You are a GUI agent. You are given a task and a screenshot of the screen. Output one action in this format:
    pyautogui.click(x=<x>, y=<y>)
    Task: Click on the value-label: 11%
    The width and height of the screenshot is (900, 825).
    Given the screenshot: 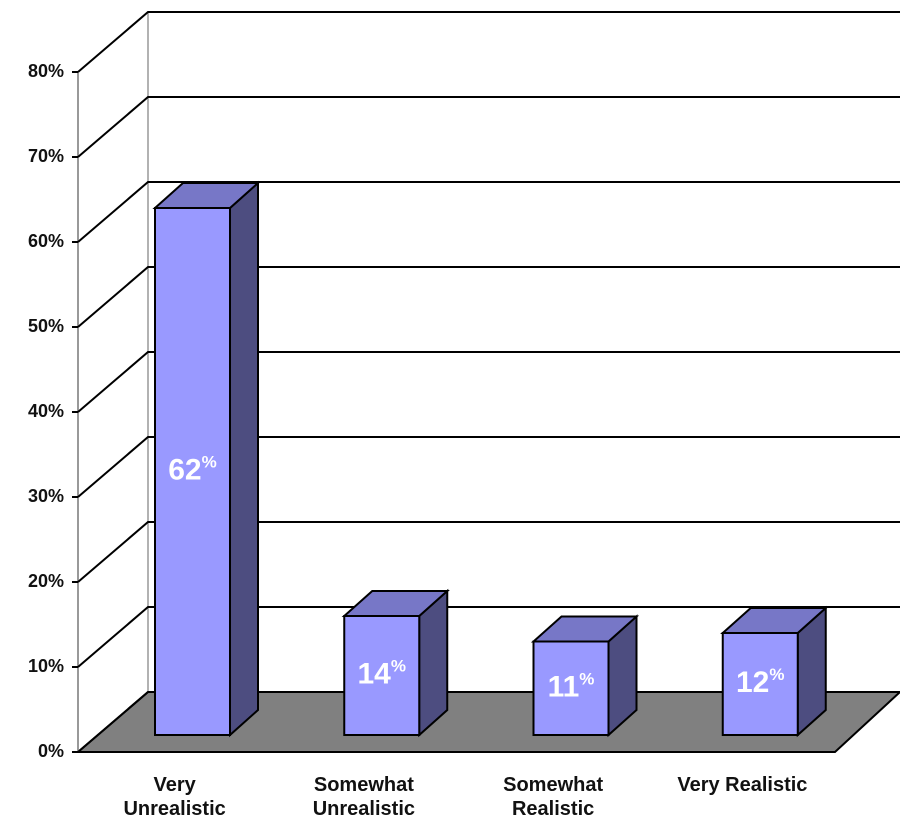 What is the action you would take?
    pyautogui.click(x=571, y=686)
    